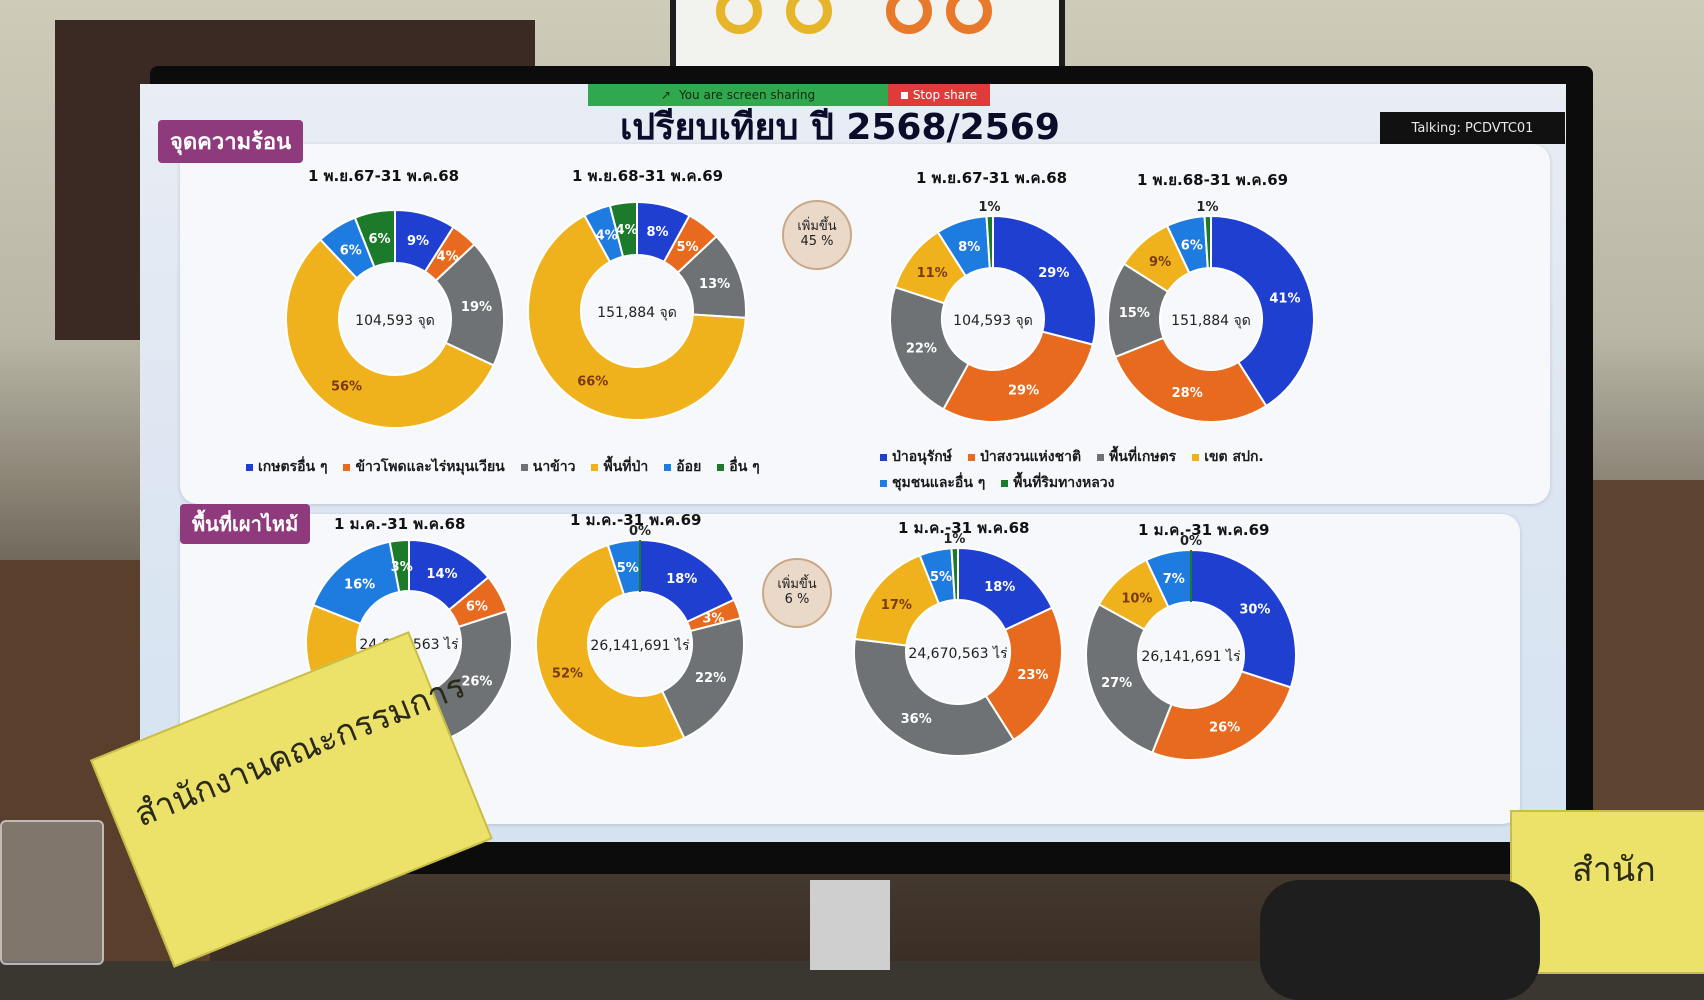 This screenshot has height=1000, width=1704. What do you see at coordinates (867, 36) in the screenshot?
I see `rear-projection-screen` at bounding box center [867, 36].